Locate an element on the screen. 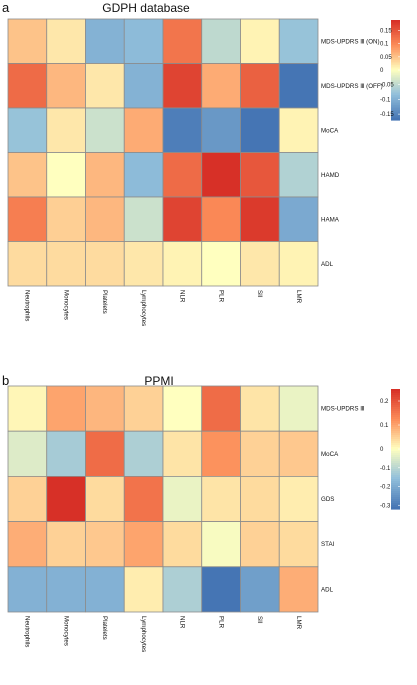 Image resolution: width=417 pixels, height=685 pixels. colorbar-tick-label: 0.2 is located at coordinates (384, 402).